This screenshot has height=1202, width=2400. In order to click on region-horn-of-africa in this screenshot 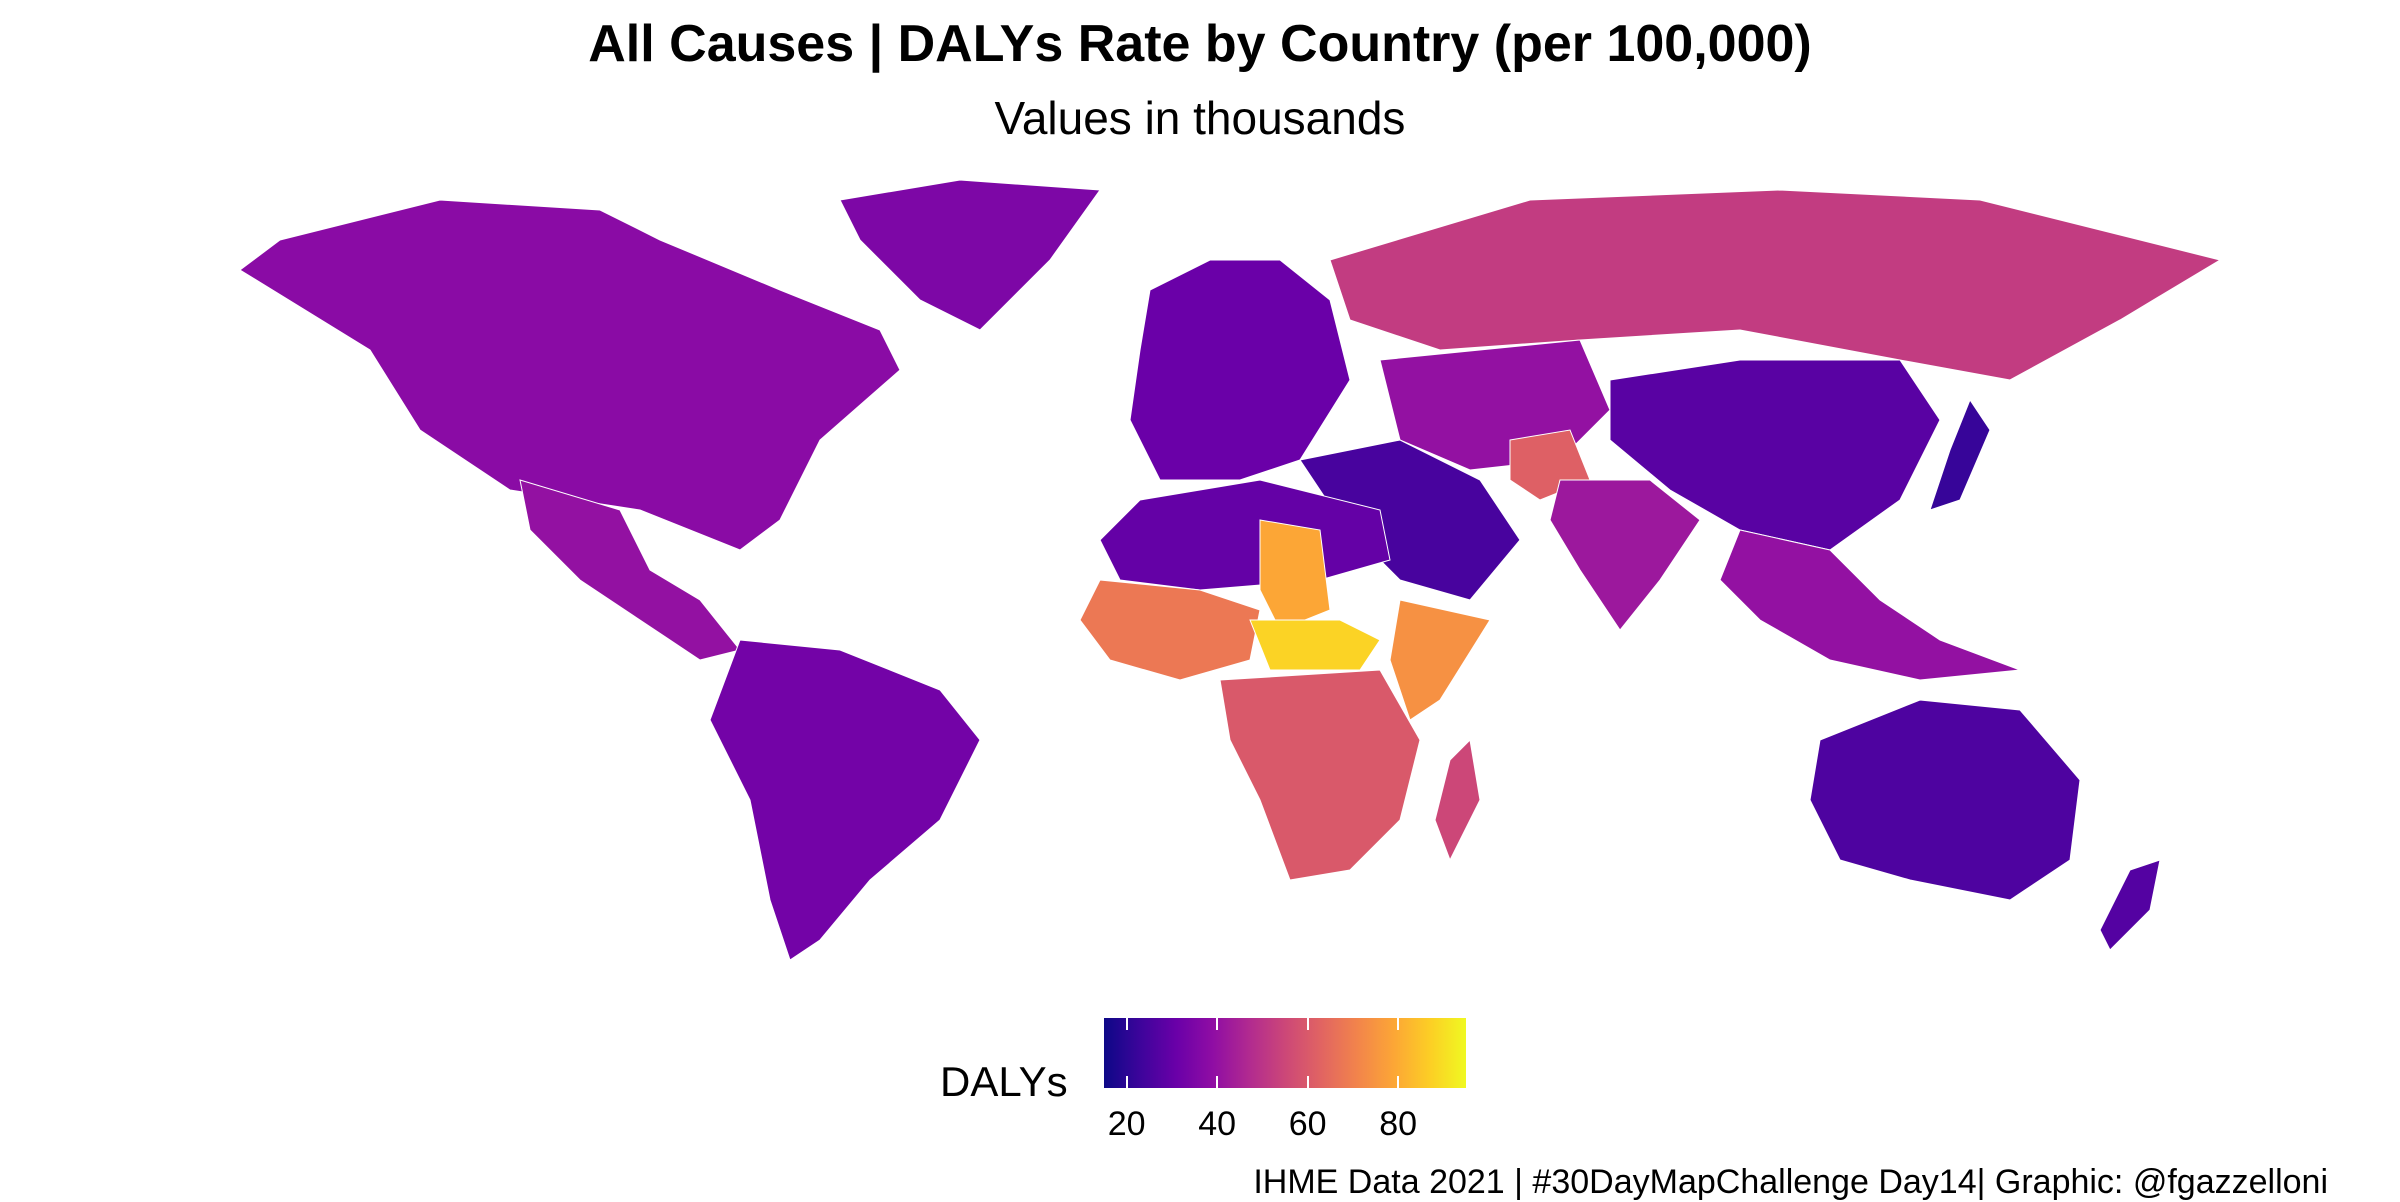, I will do `click(1440, 660)`.